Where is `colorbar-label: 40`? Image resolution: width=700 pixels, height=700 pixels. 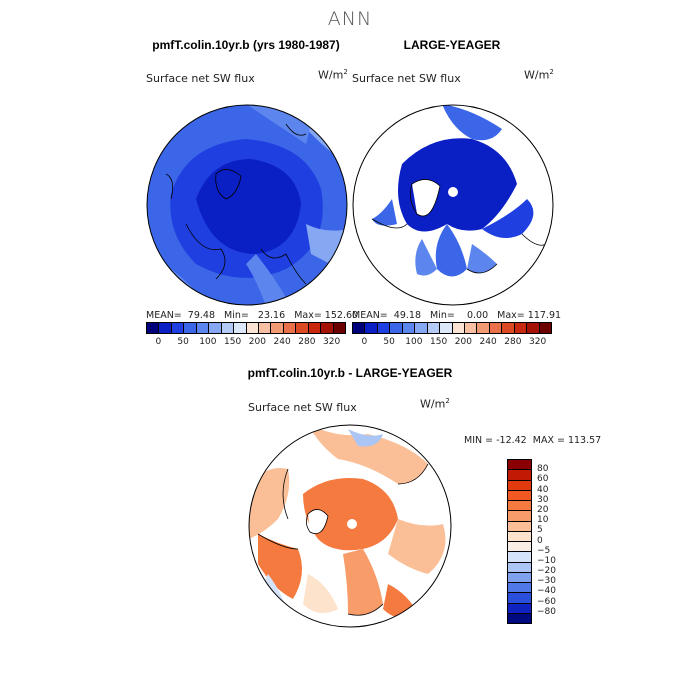 colorbar-label: 40 is located at coordinates (543, 489).